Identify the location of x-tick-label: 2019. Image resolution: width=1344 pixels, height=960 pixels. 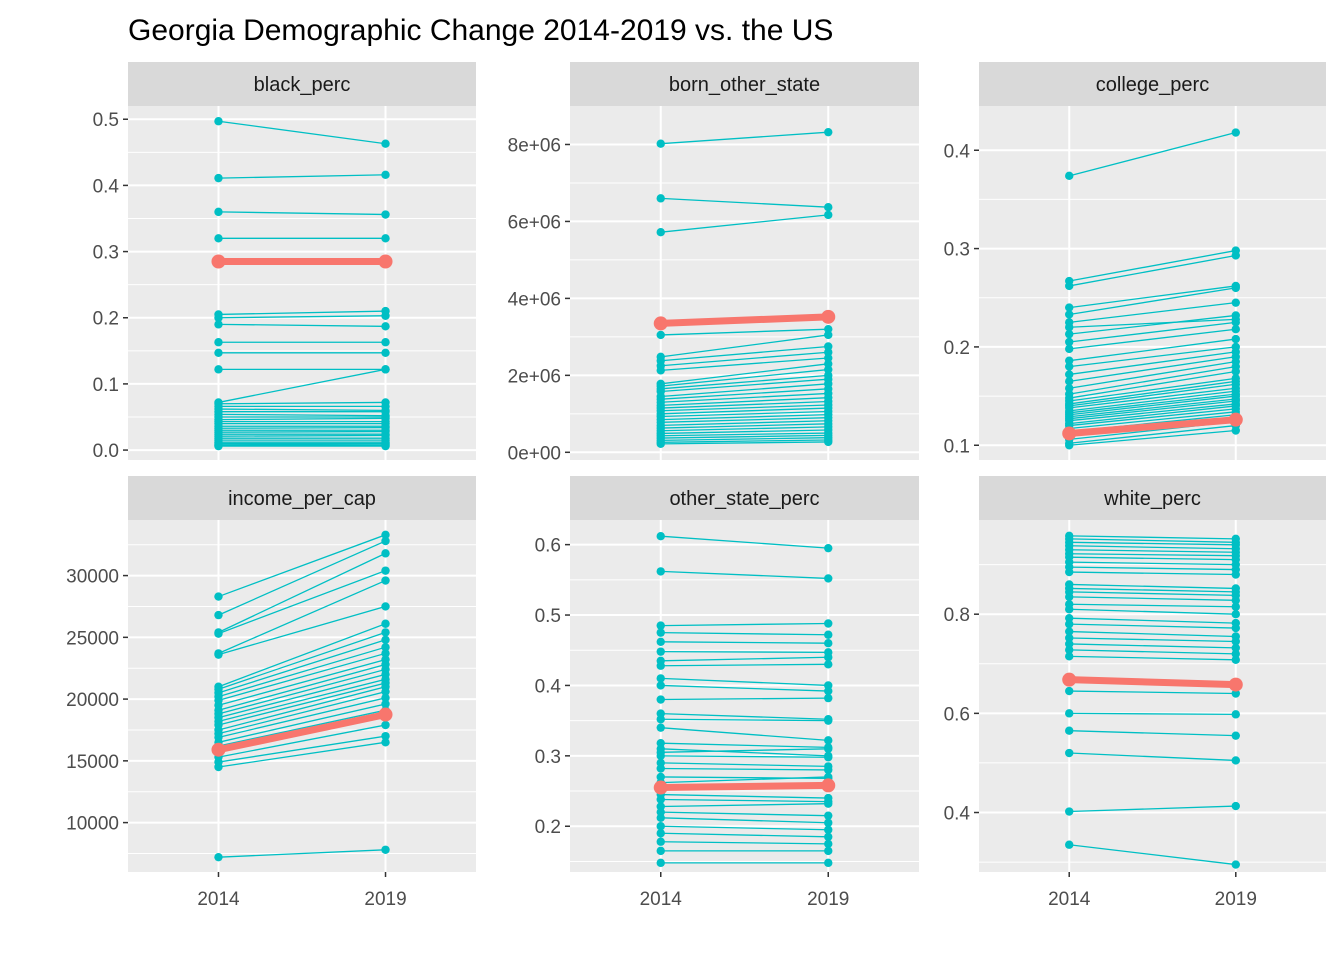
(828, 899).